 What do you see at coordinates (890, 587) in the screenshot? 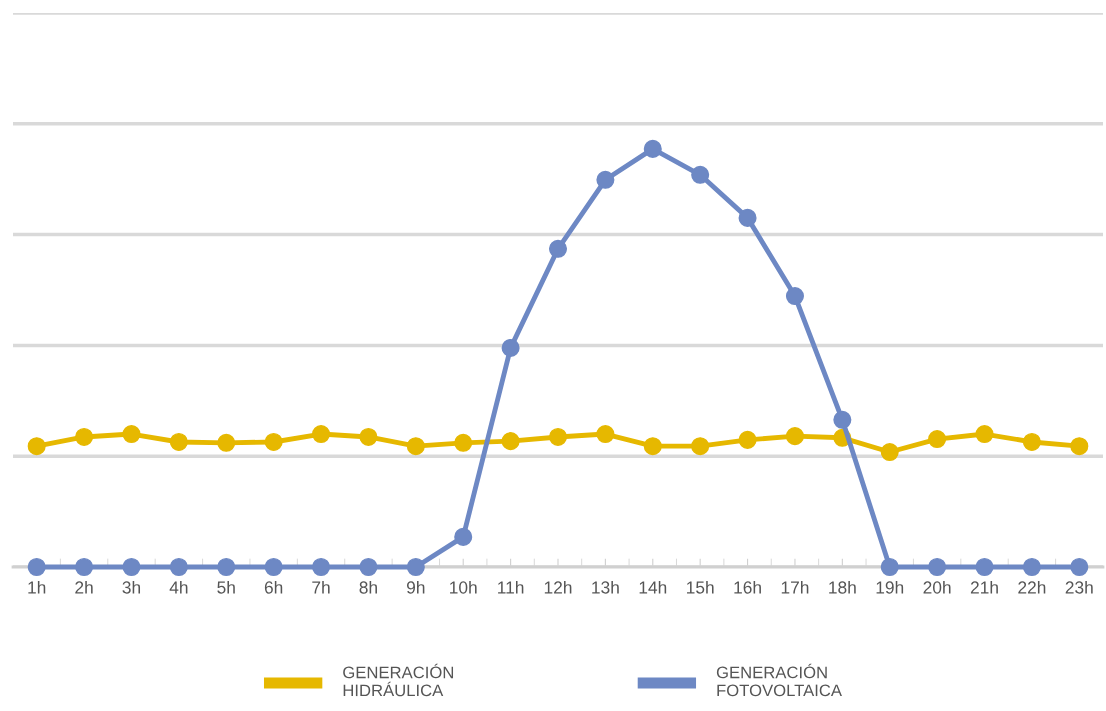
I see `x-tick-label: 19h` at bounding box center [890, 587].